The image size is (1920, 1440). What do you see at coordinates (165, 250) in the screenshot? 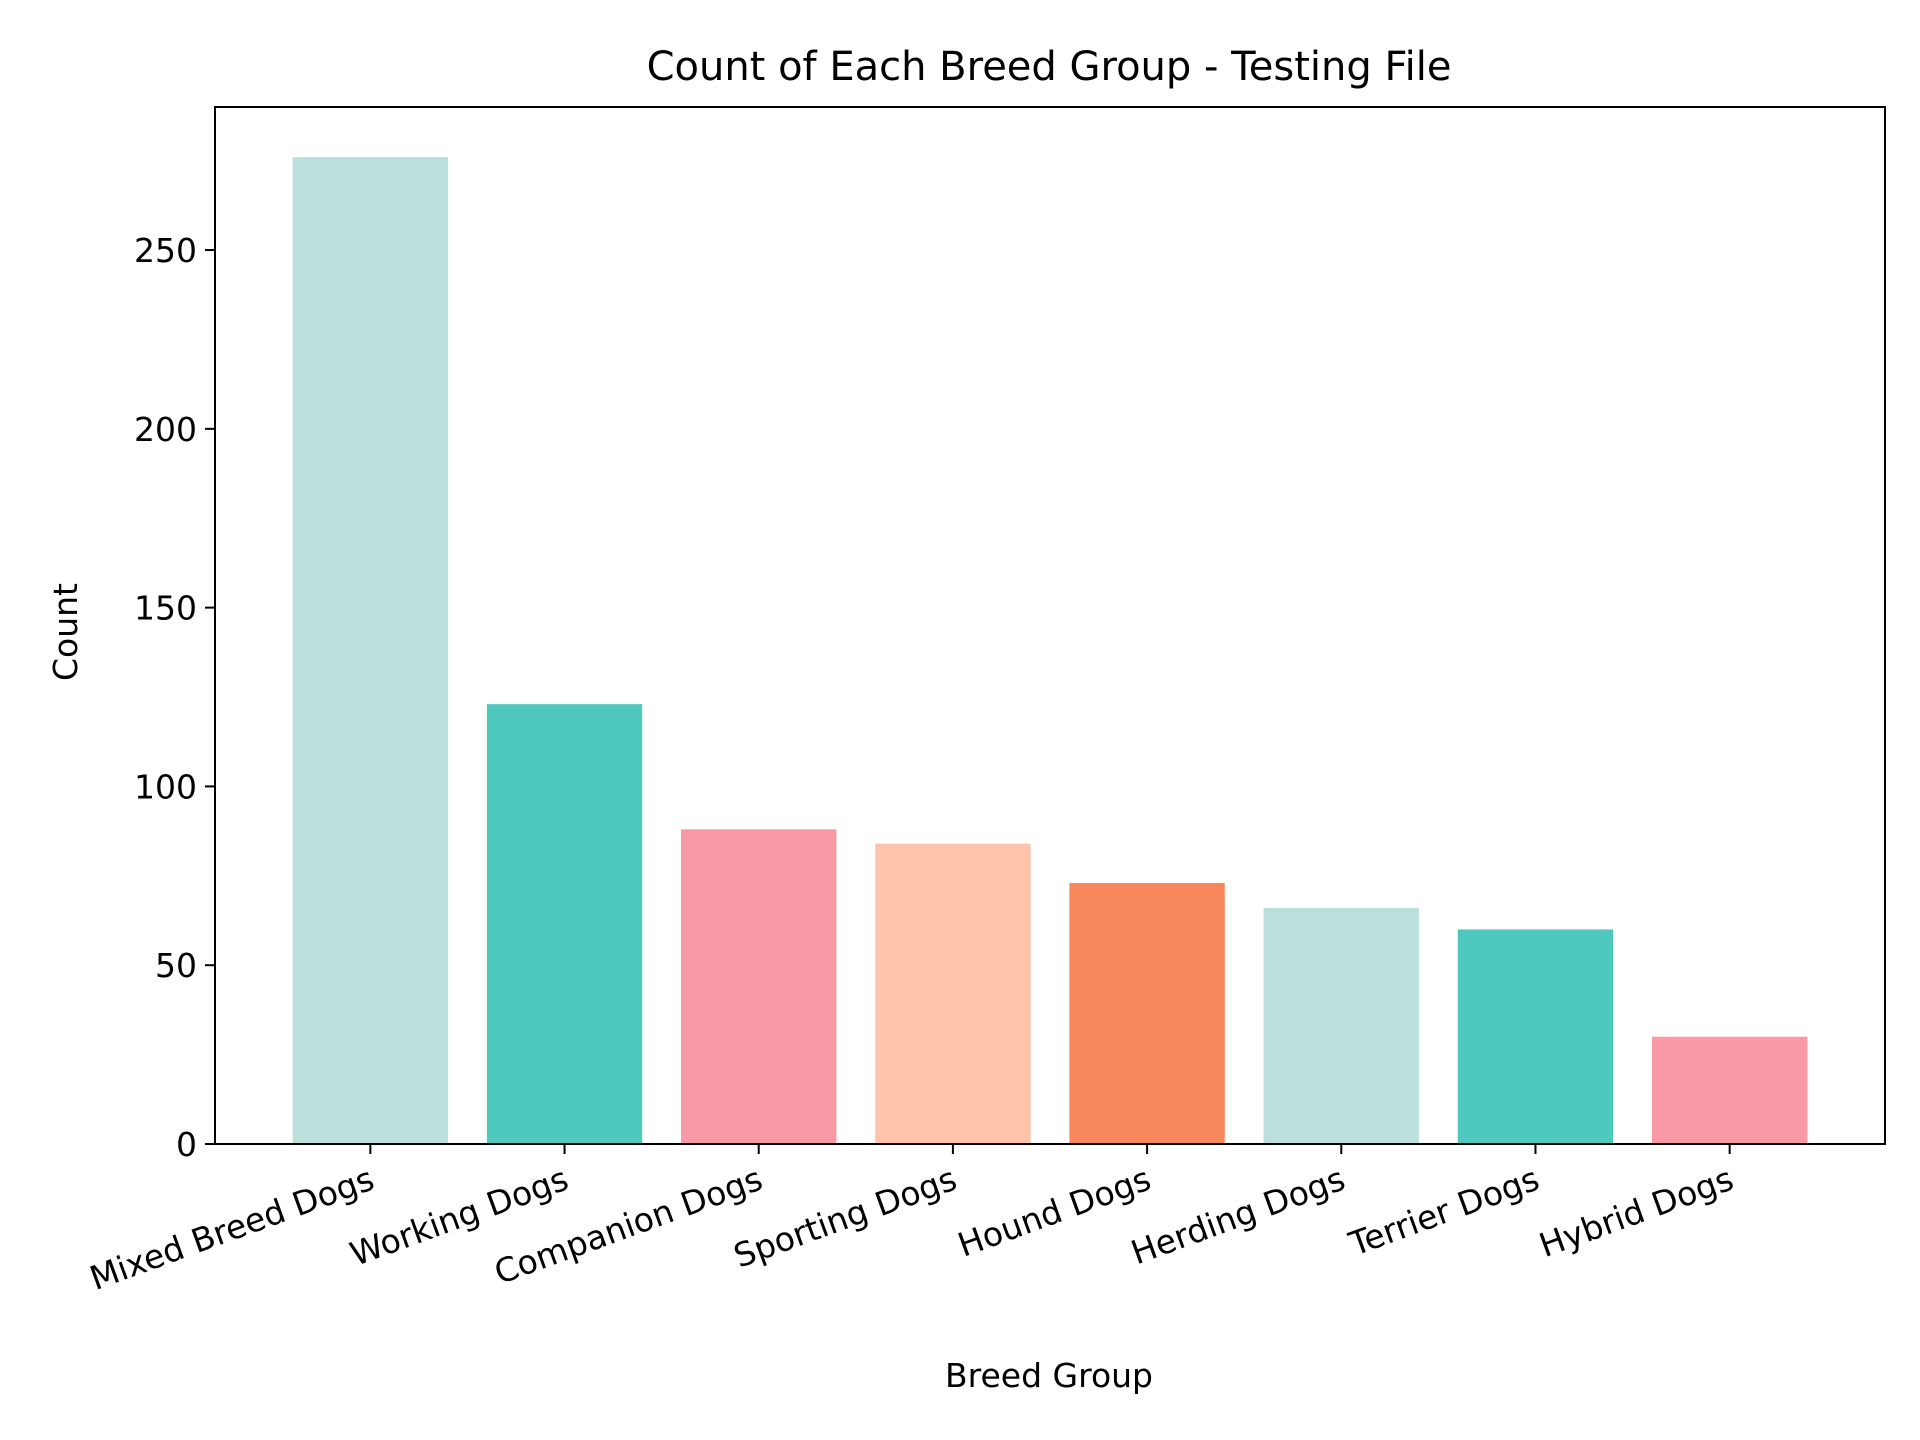
I see `y-tick-label: 250` at bounding box center [165, 250].